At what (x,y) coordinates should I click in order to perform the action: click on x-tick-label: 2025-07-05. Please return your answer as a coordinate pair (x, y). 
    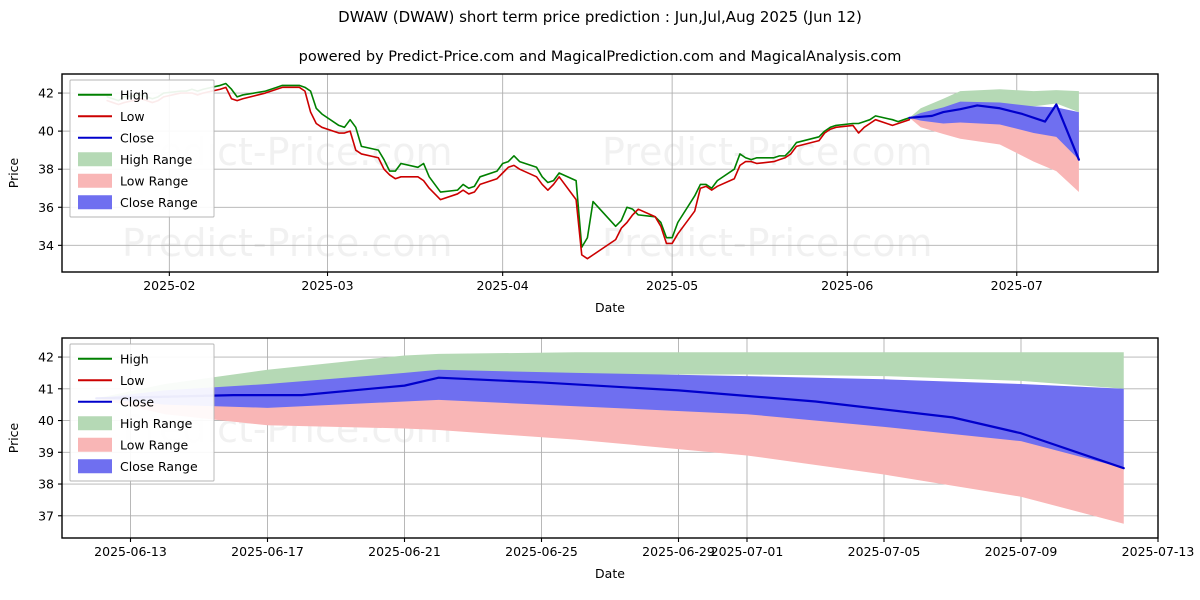
    Looking at the image, I should click on (884, 551).